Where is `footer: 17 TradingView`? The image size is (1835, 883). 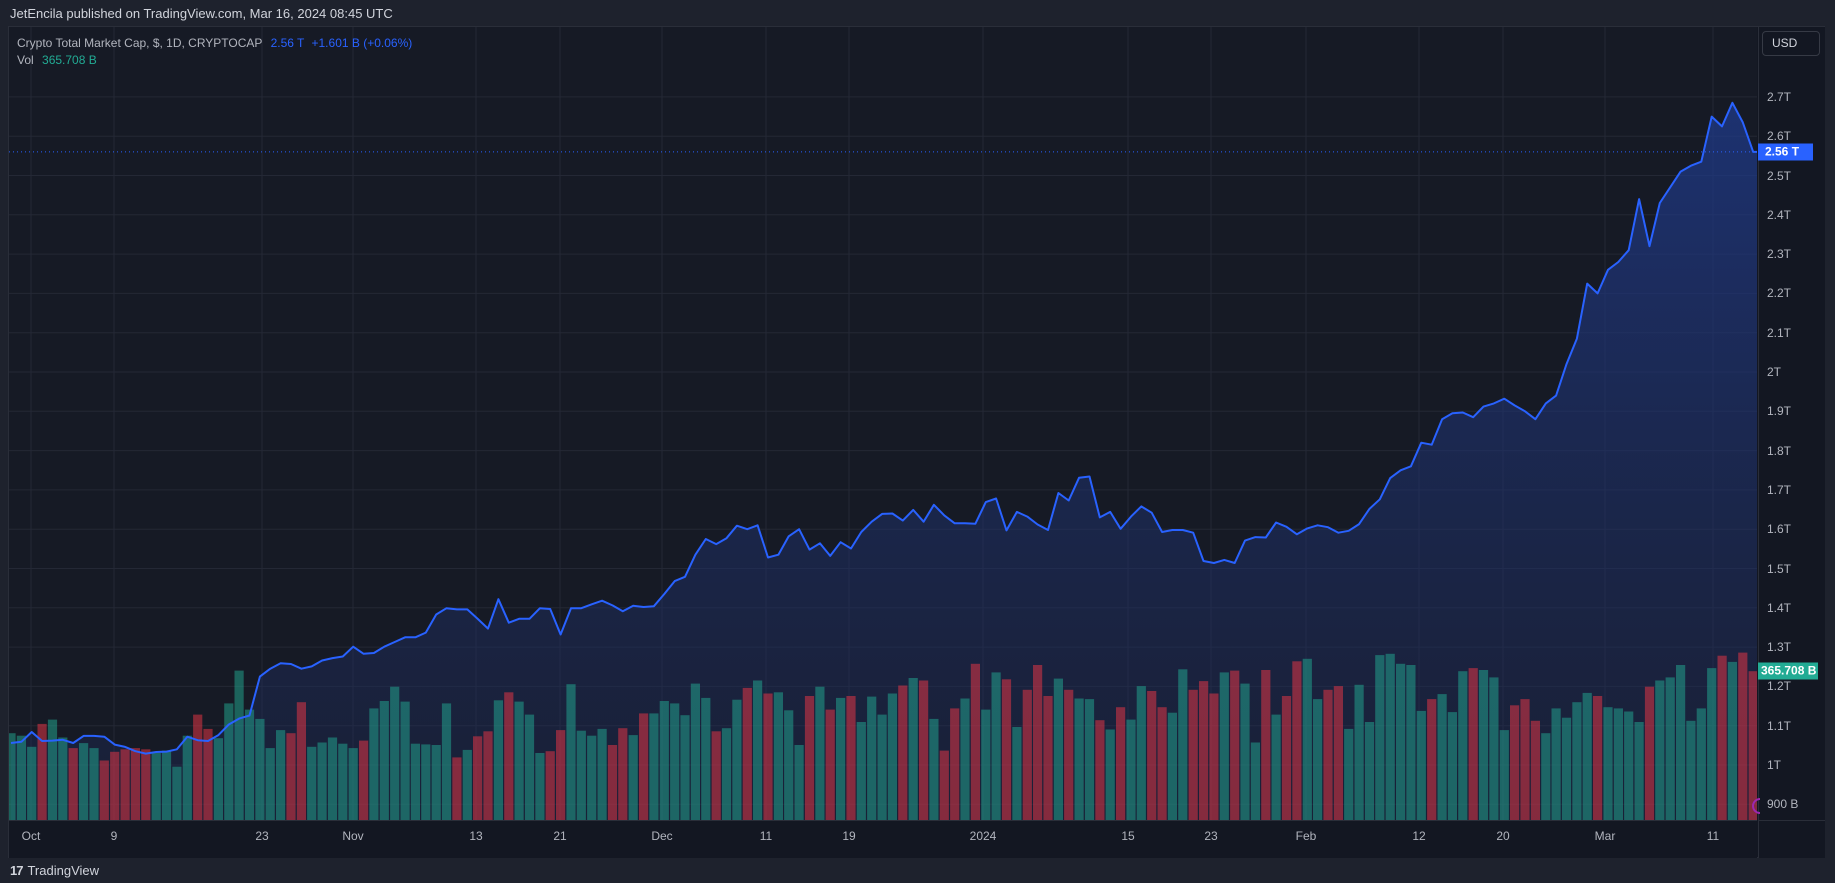
footer: 17 TradingView is located at coordinates (54, 870).